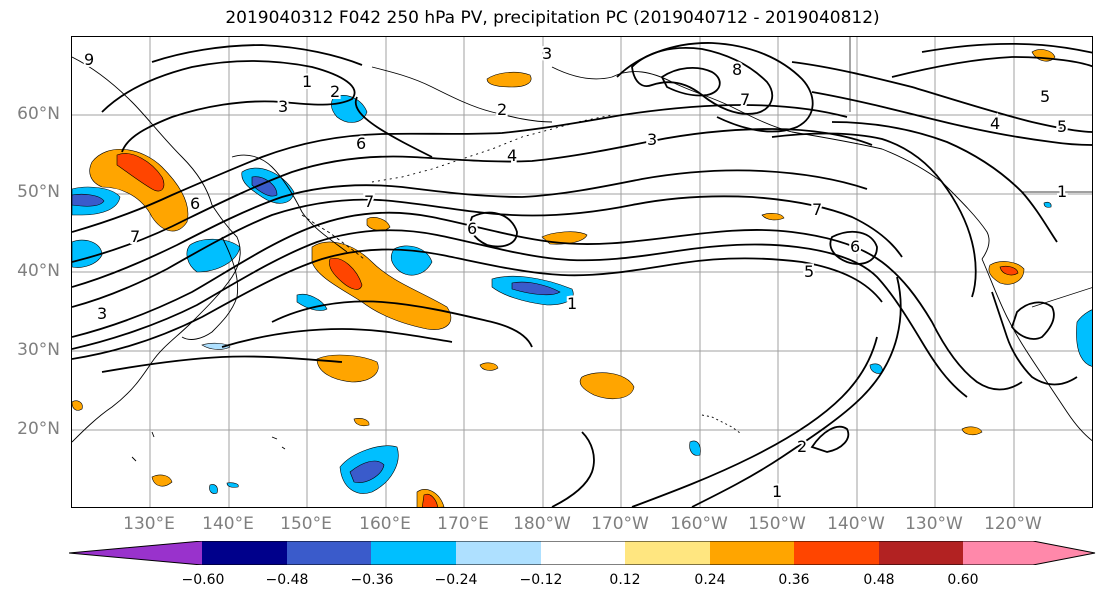  Describe the element at coordinates (347, 368) in the screenshot. I see `precip-blob-subtropic-a` at that location.